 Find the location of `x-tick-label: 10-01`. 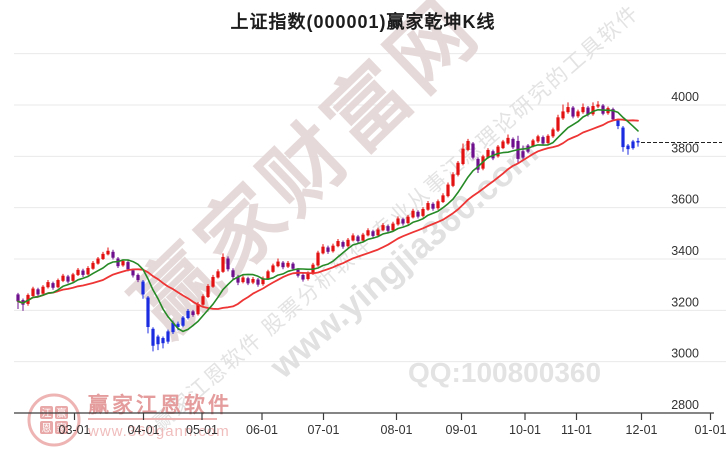

x-tick-label: 10-01 is located at coordinates (525, 430).